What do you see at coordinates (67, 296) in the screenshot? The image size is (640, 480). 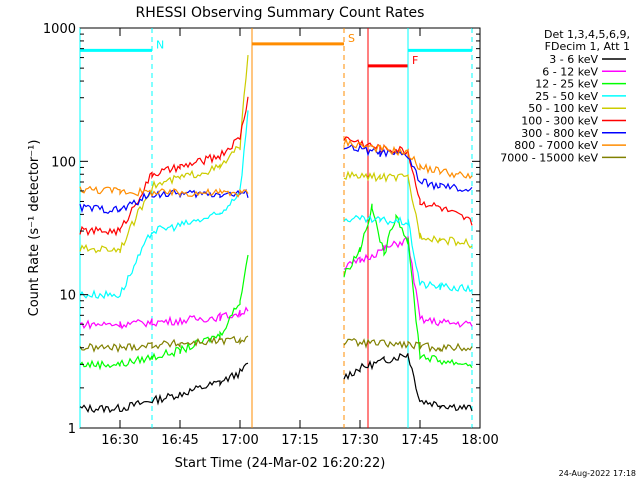 I see `y-tick-label: 10` at bounding box center [67, 296].